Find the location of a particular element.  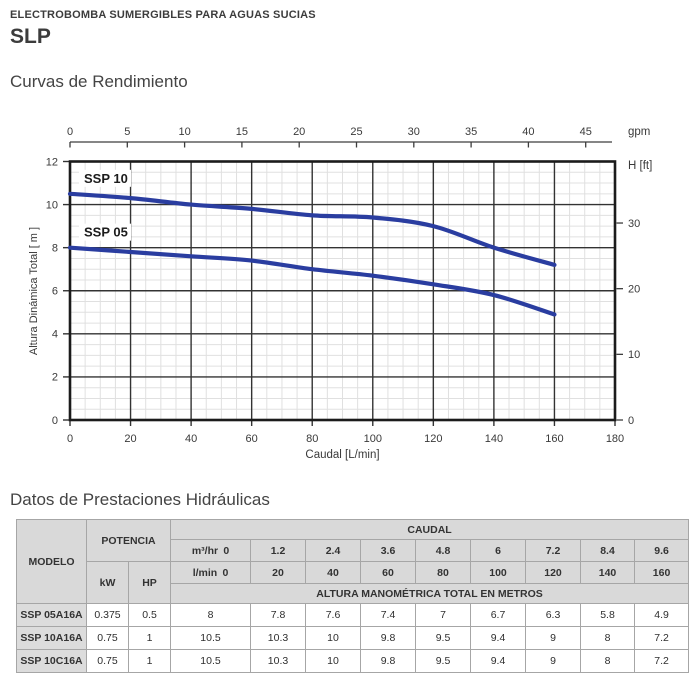

m3hr-unit-cell: m³/hr 0 is located at coordinates (211, 550).